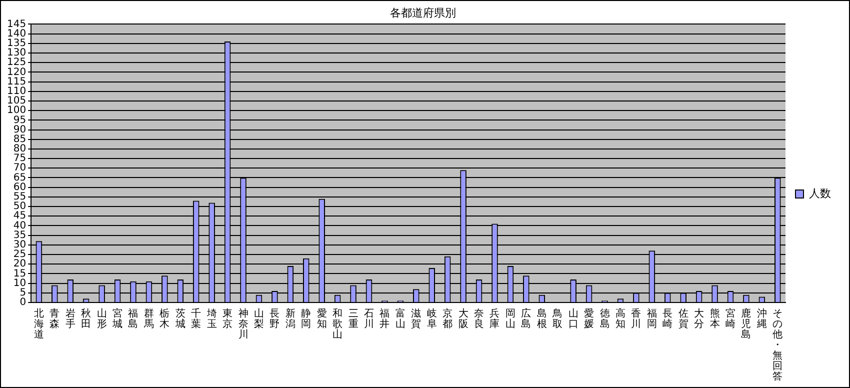 The height and width of the screenshot is (388, 850). What do you see at coordinates (447, 318) in the screenshot?
I see `x-tick-label: 京都` at bounding box center [447, 318].